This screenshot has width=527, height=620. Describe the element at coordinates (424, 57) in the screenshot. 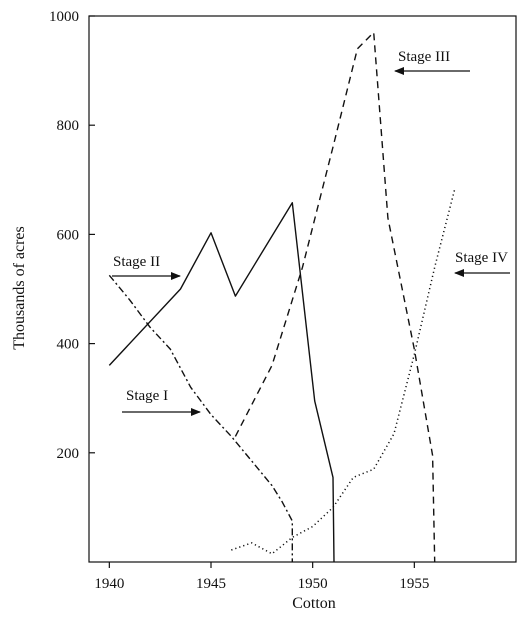

I see `annotation-stage-iii: Stage III` at that location.